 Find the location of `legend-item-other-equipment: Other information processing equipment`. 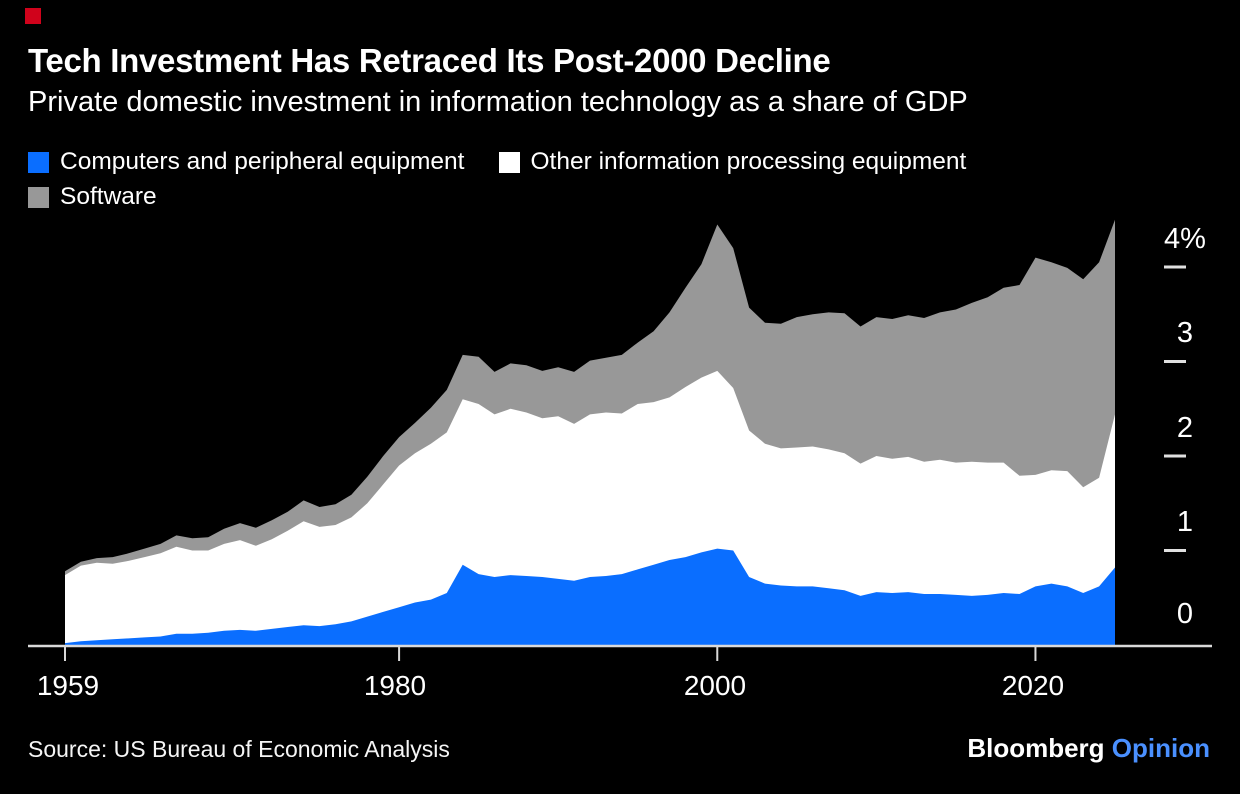

legend-item-other-equipment: Other information processing equipment is located at coordinates (732, 162).